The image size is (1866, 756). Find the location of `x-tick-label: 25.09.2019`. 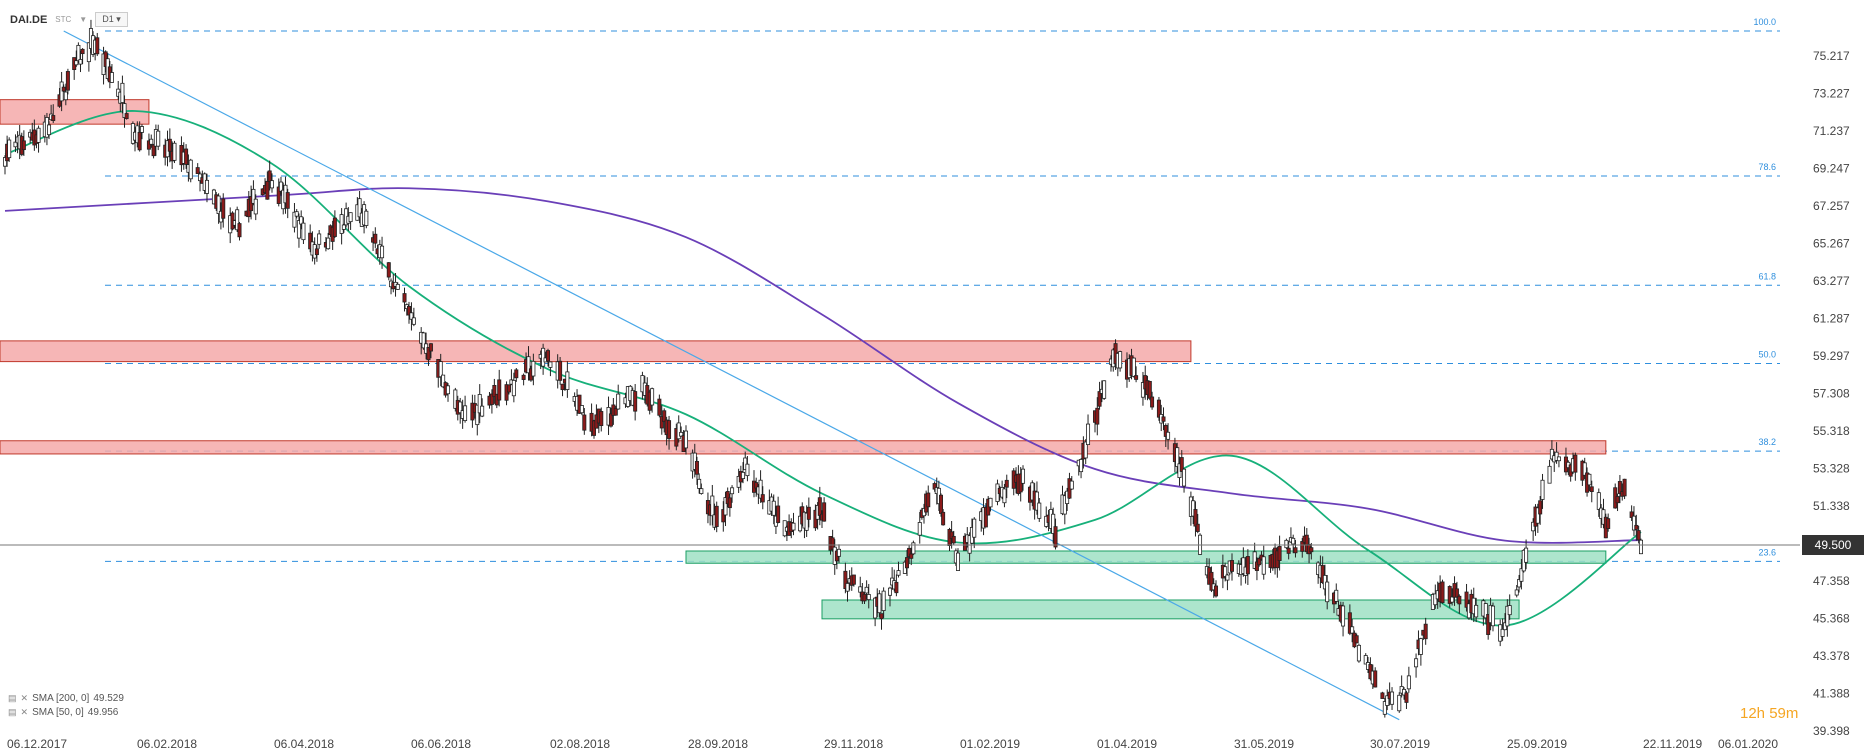

x-tick-label: 25.09.2019 is located at coordinates (1537, 744).